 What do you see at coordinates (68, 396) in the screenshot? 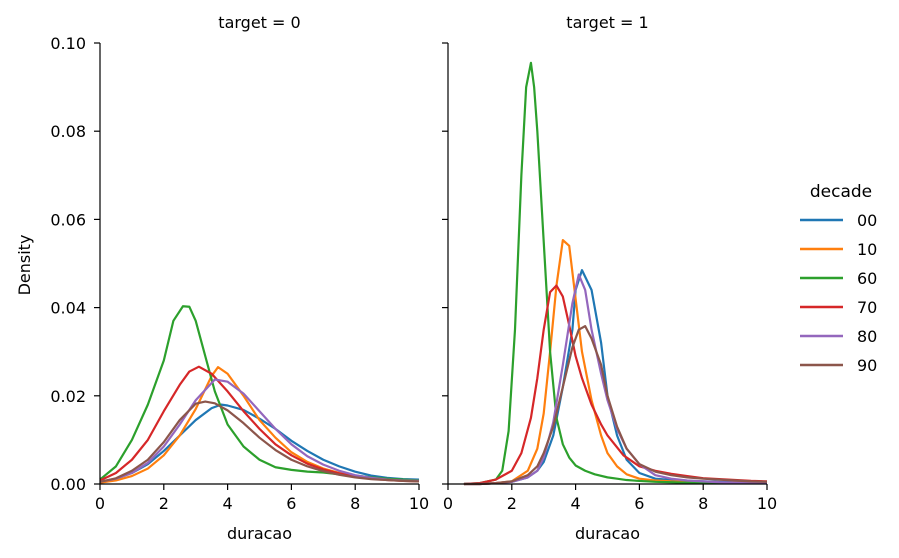
I see `y-tick-label: 0.02` at bounding box center [68, 396].